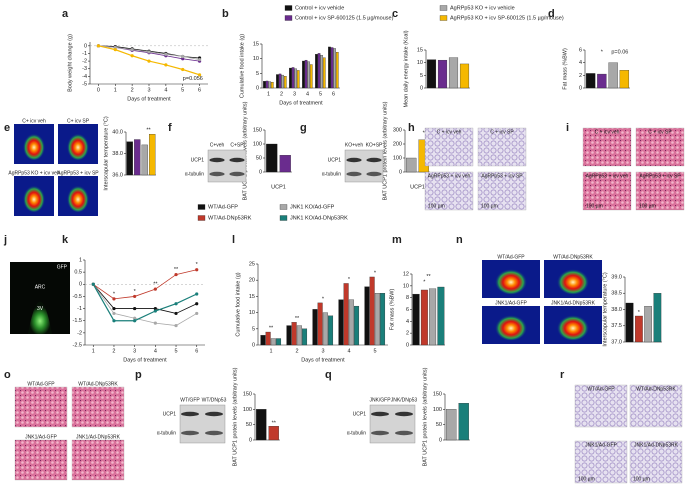 The image size is (685, 499). What do you see at coordinates (247, 410) in the screenshot?
I see `y-tick-label: 100` at bounding box center [247, 410].